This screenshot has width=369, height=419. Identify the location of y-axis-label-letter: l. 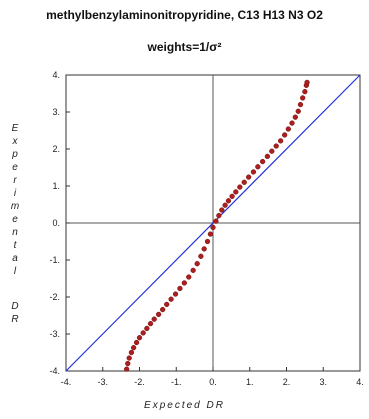
(15, 271).